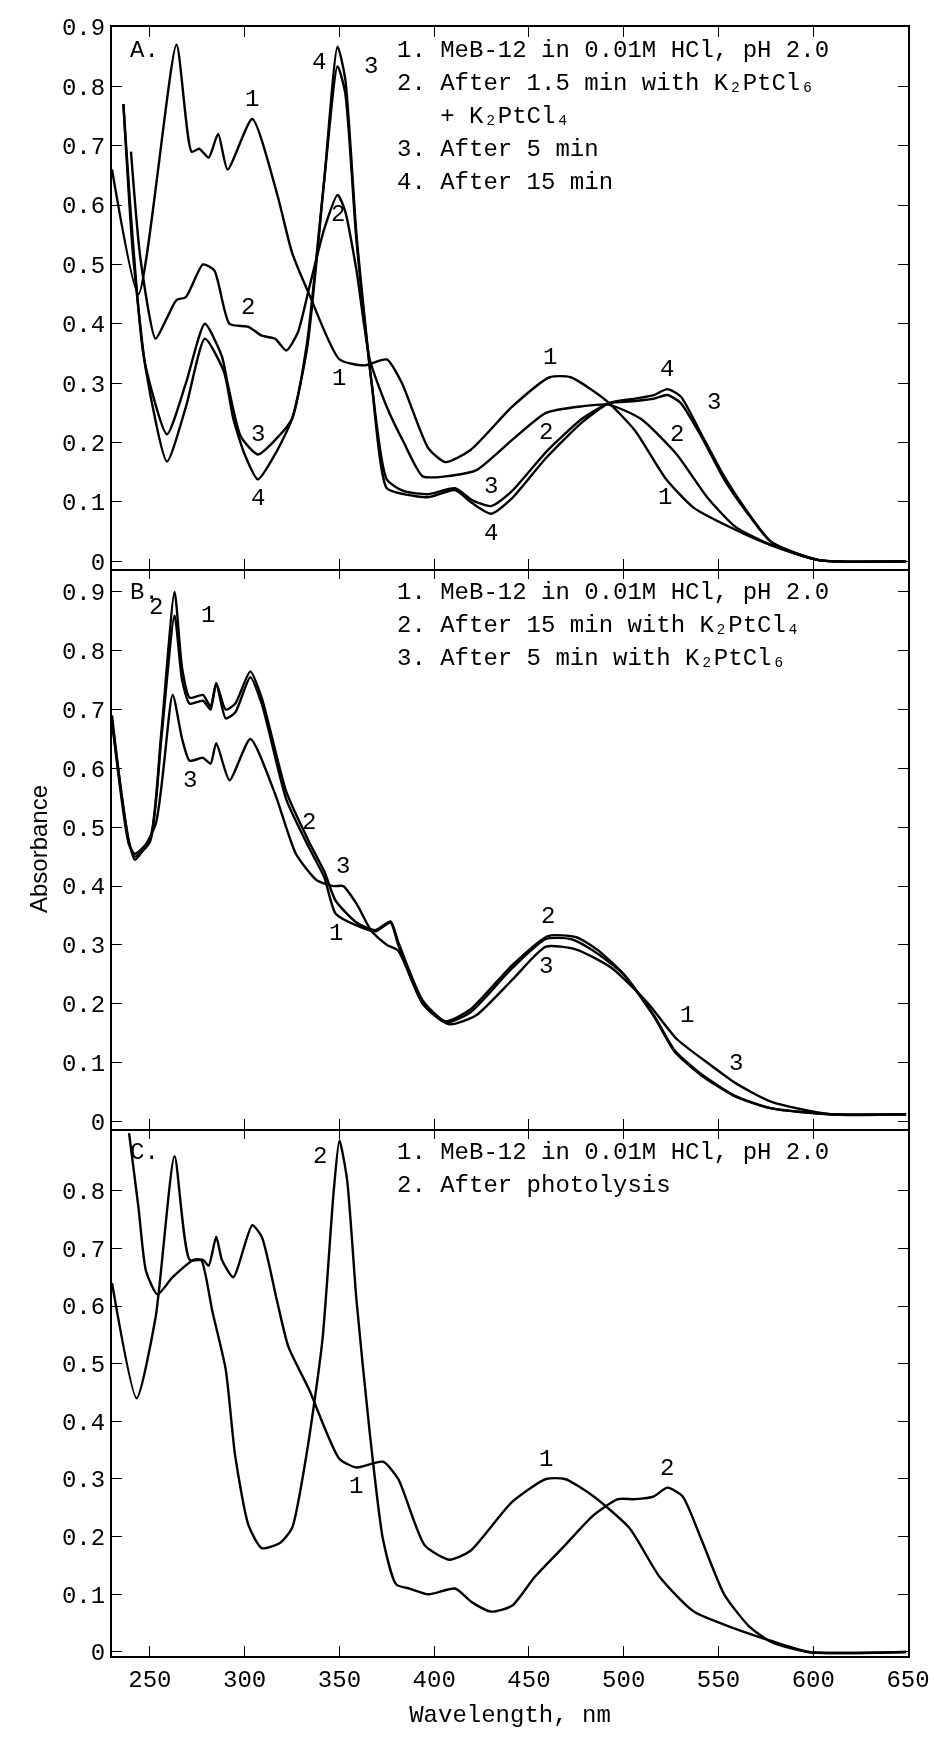 The height and width of the screenshot is (1745, 934). What do you see at coordinates (599, 625) in the screenshot?
I see `annotation: 2. After 15 min with K₂PtCl₄` at bounding box center [599, 625].